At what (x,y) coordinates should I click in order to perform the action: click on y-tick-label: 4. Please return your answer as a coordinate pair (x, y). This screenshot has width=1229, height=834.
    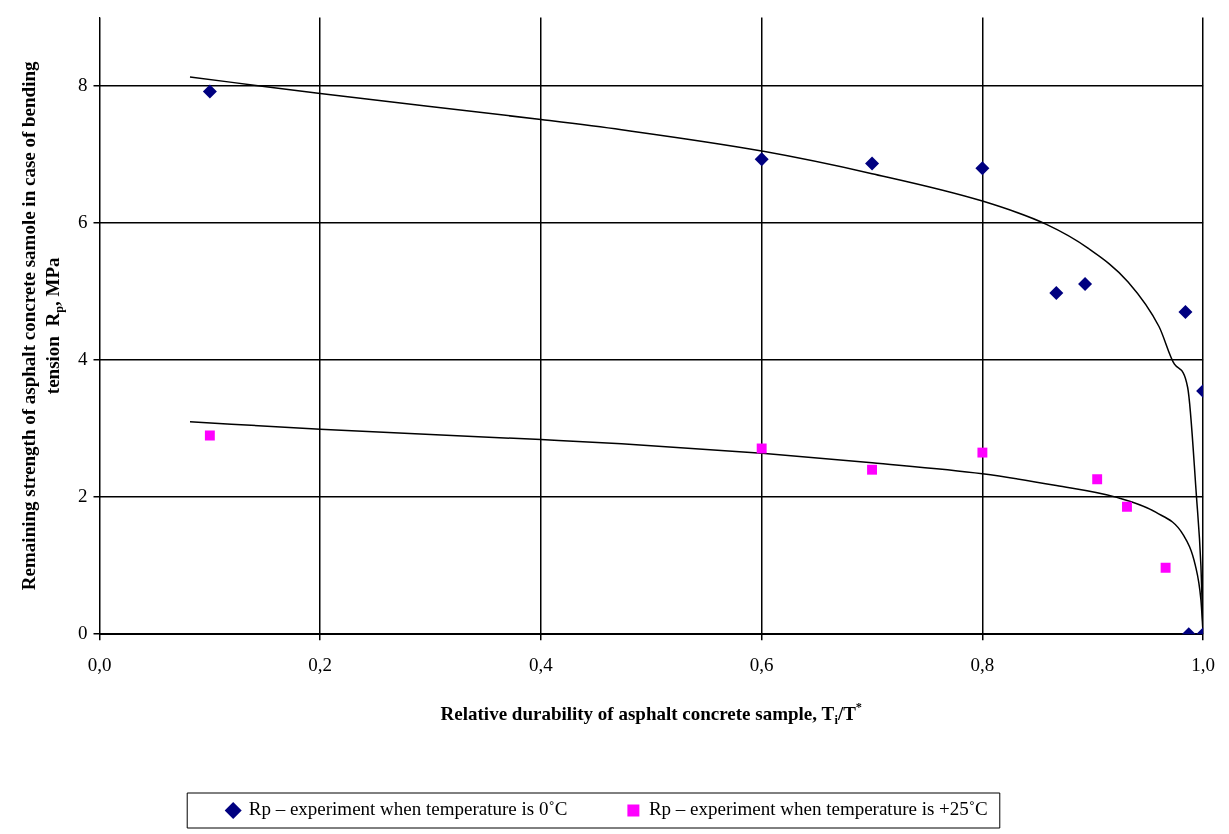
    Looking at the image, I should click on (83, 359).